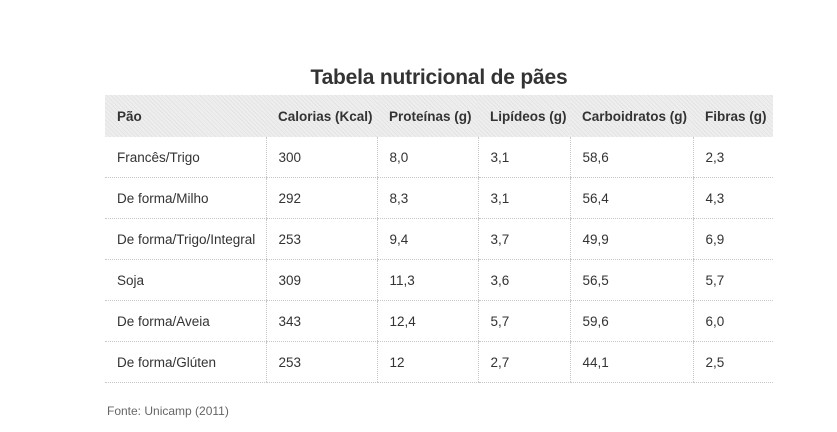 Image resolution: width=837 pixels, height=432 pixels. What do you see at coordinates (631, 157) in the screenshot?
I see `cell-carbohydrates: 58,6` at bounding box center [631, 157].